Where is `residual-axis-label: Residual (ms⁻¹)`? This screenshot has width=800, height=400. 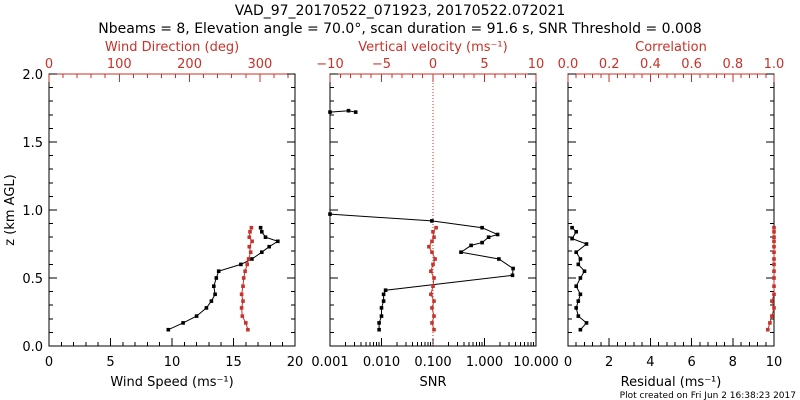
residual-axis-label: Residual (ms⁻¹) is located at coordinates (671, 382).